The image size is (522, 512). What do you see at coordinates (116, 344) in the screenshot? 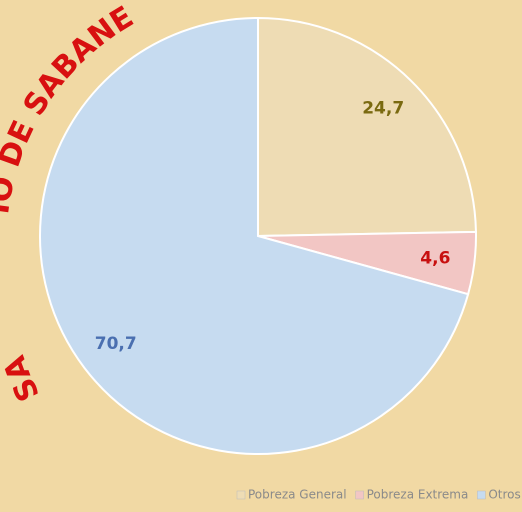
I see `data-label: 70,7` at bounding box center [116, 344].